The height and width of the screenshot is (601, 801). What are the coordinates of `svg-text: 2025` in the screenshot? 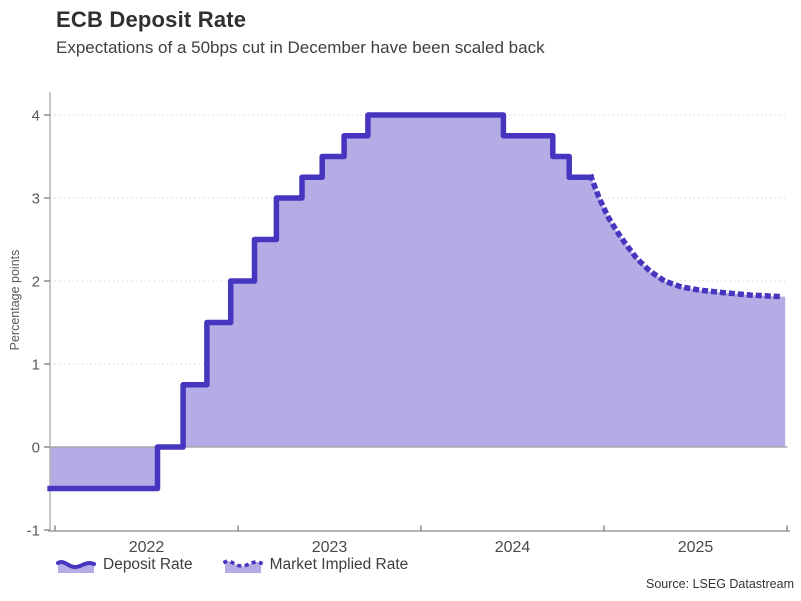 It's located at (696, 547).